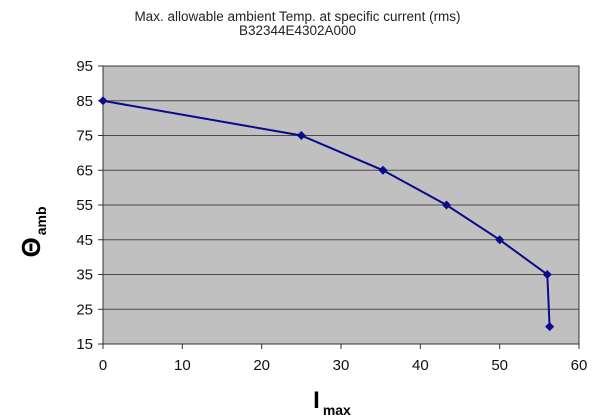 The image size is (595, 419). I want to click on y-tick-label: 35, so click(84, 275).